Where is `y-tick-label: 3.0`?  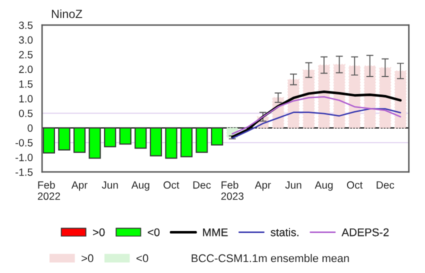 y-tick-label: 3.0 is located at coordinates (25, 40).